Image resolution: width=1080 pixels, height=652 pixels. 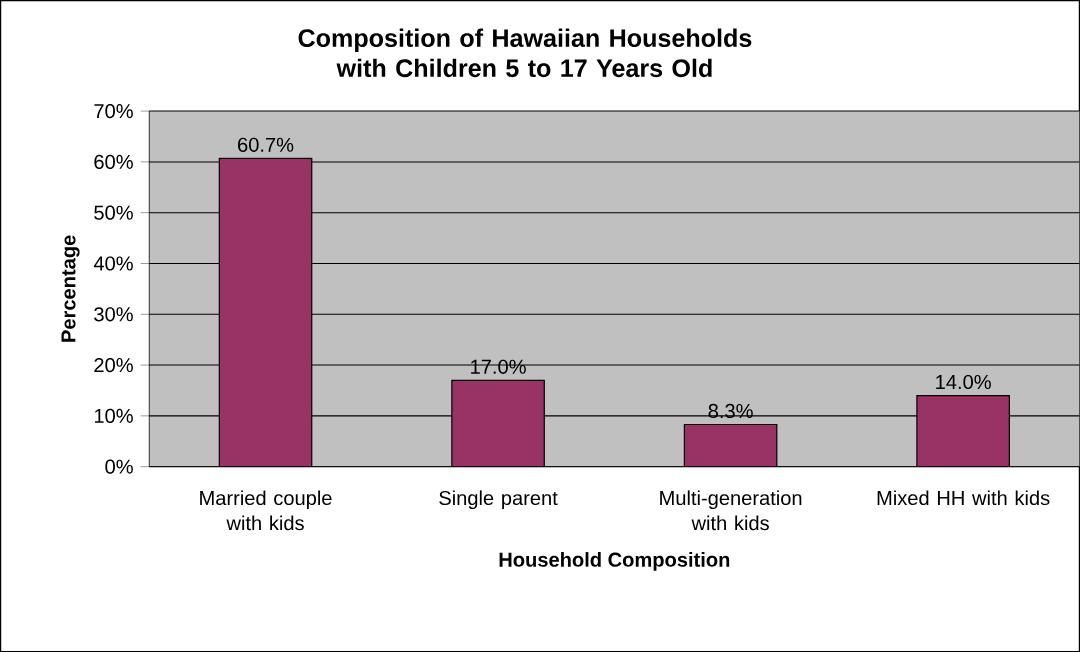 I want to click on data-label: 60.7%, so click(x=266, y=144).